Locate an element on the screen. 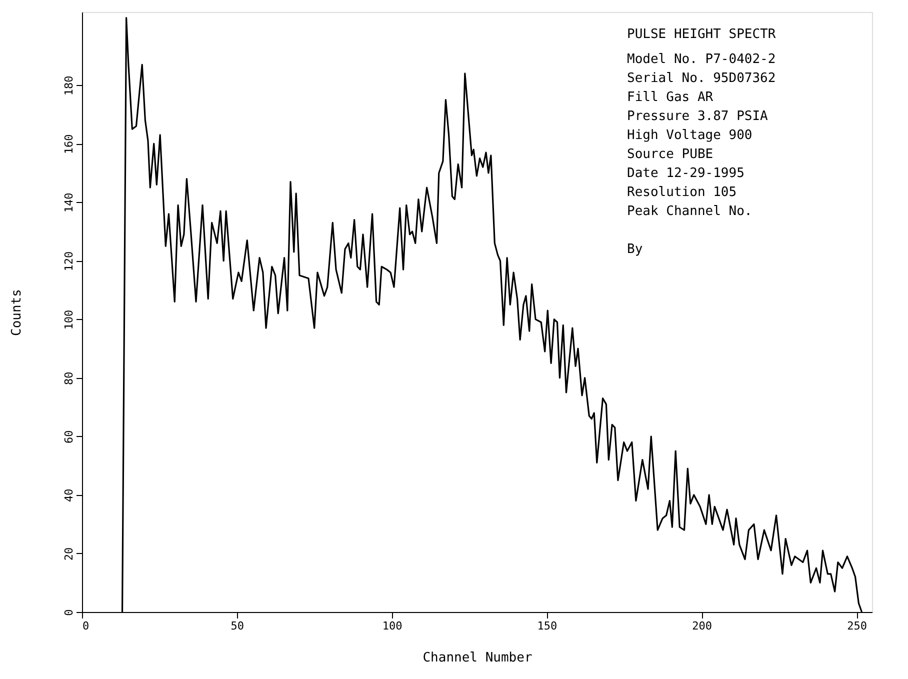  annotation: Fill Gas AR is located at coordinates (670, 97).